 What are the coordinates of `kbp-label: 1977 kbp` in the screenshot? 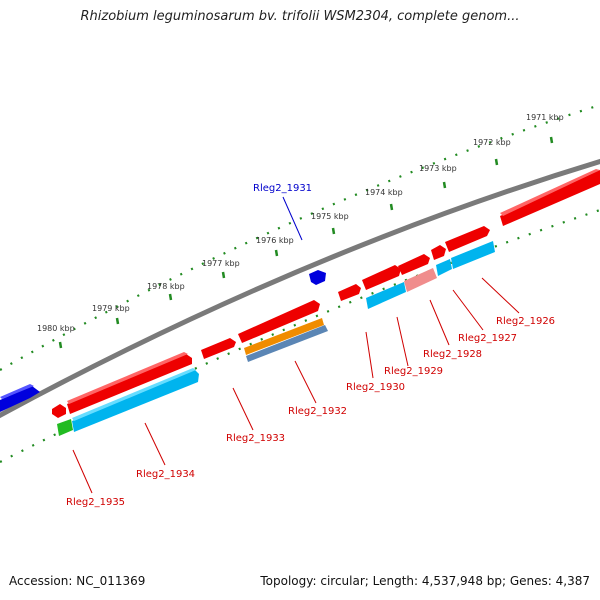 It's located at (221, 263).